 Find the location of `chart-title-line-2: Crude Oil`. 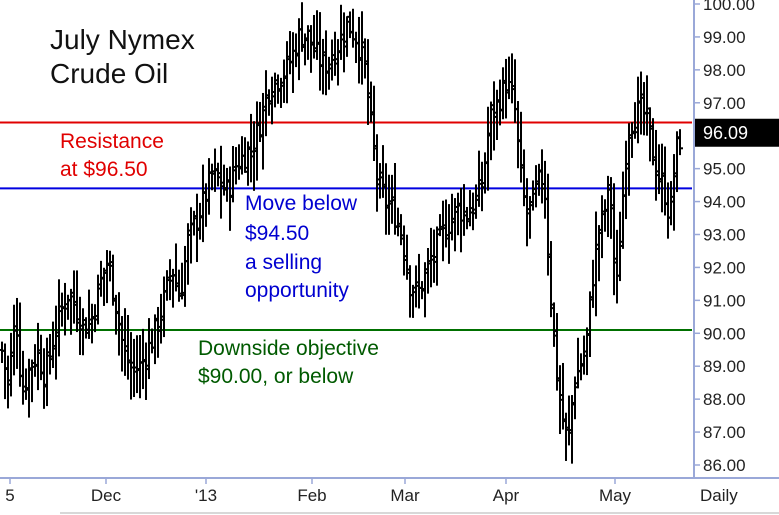

chart-title-line-2: Crude Oil is located at coordinates (109, 73).